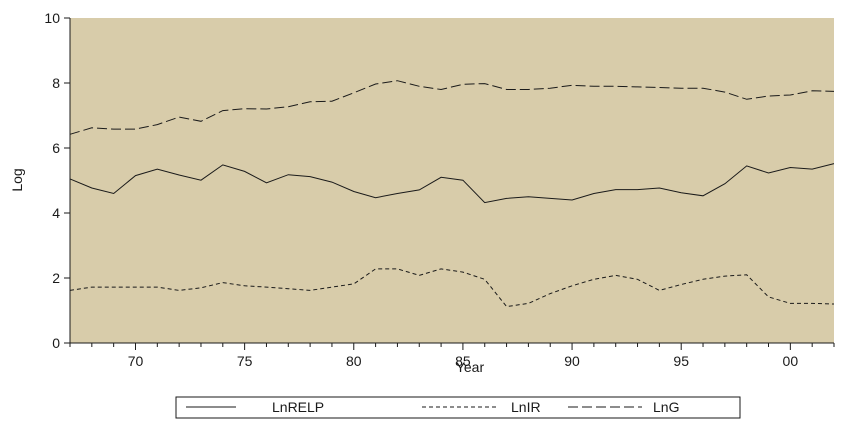  What do you see at coordinates (452, 107) in the screenshot?
I see `series-line-lng` at bounding box center [452, 107].